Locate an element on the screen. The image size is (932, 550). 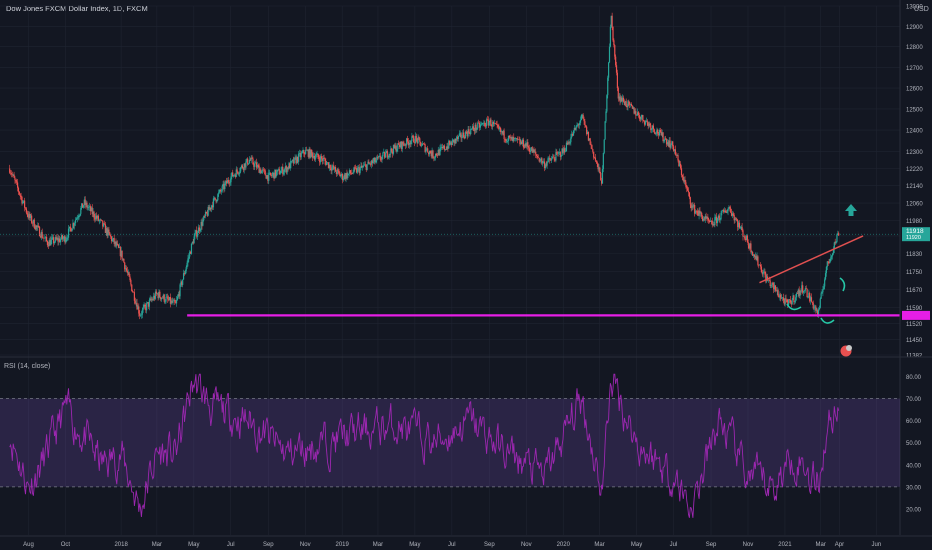
up-arrow-icon is located at coordinates (851, 210).